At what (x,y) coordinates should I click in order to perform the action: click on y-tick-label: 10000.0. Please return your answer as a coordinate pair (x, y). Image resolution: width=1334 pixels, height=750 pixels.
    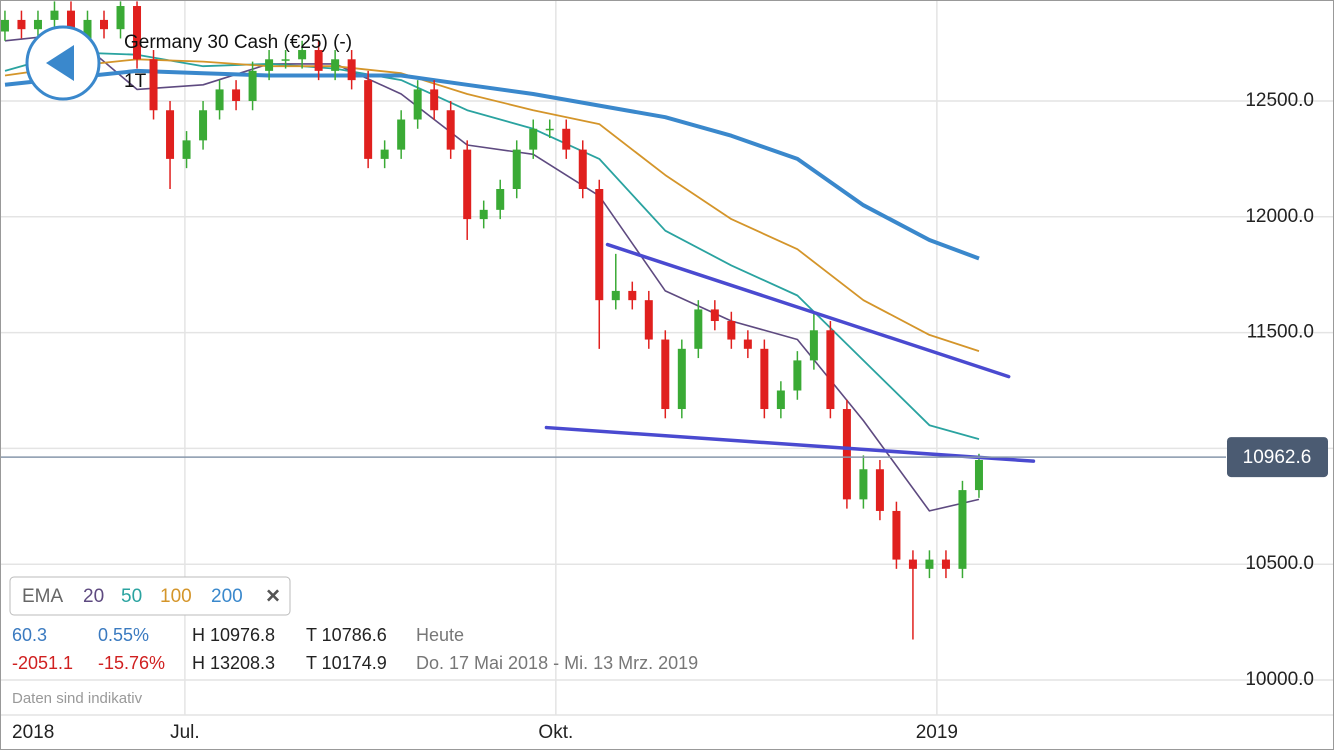
    Looking at the image, I should click on (1279, 679).